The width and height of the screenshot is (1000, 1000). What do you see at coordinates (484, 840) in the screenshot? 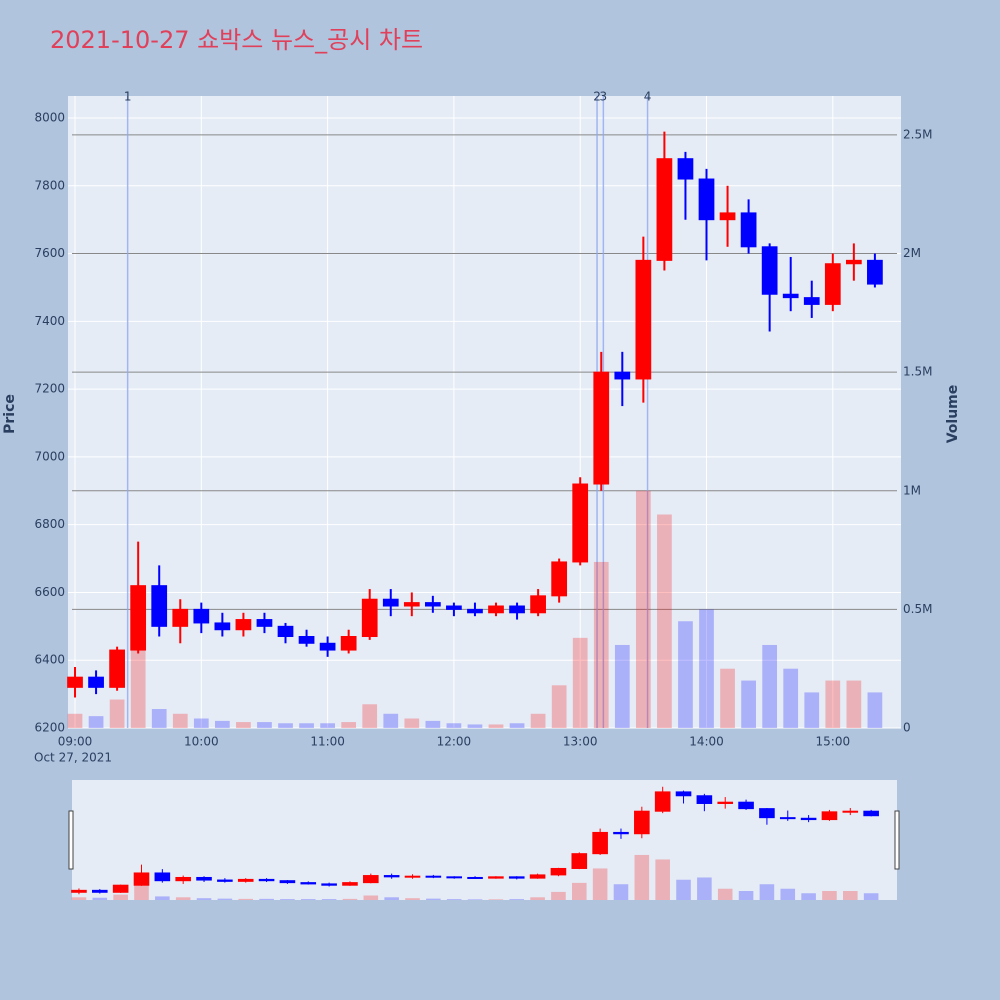
I see `range-slider` at bounding box center [484, 840].